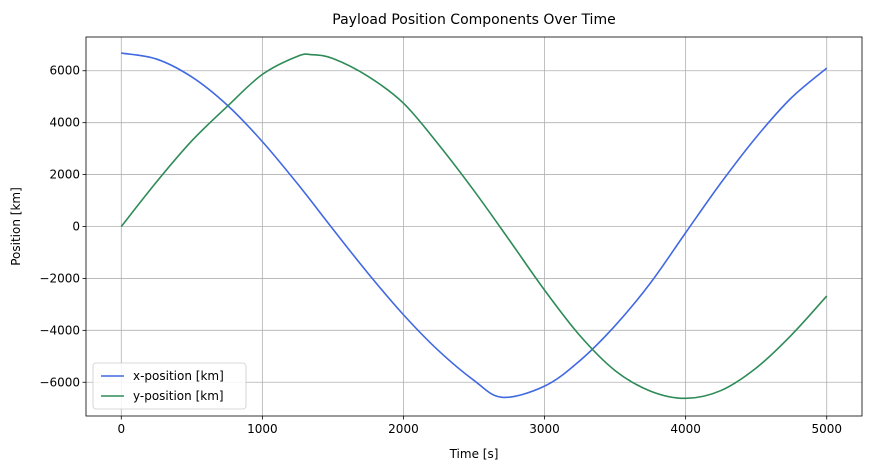 The width and height of the screenshot is (871, 470). Describe the element at coordinates (826, 429) in the screenshot. I see `x-tick-label: 5000` at that location.